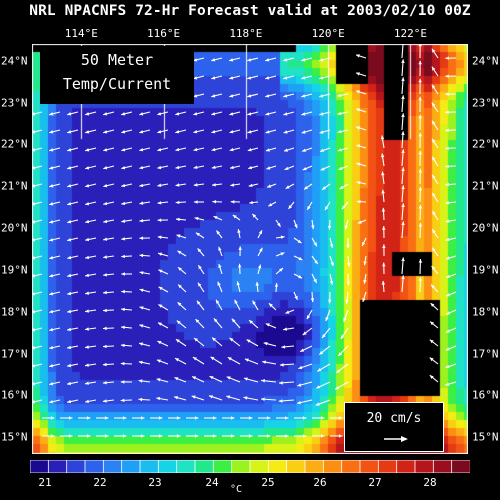 Image resolution: width=500 pixels, height=500 pixels. What do you see at coordinates (430, 482) in the screenshot?
I see `colorbar-tick: 28` at bounding box center [430, 482].